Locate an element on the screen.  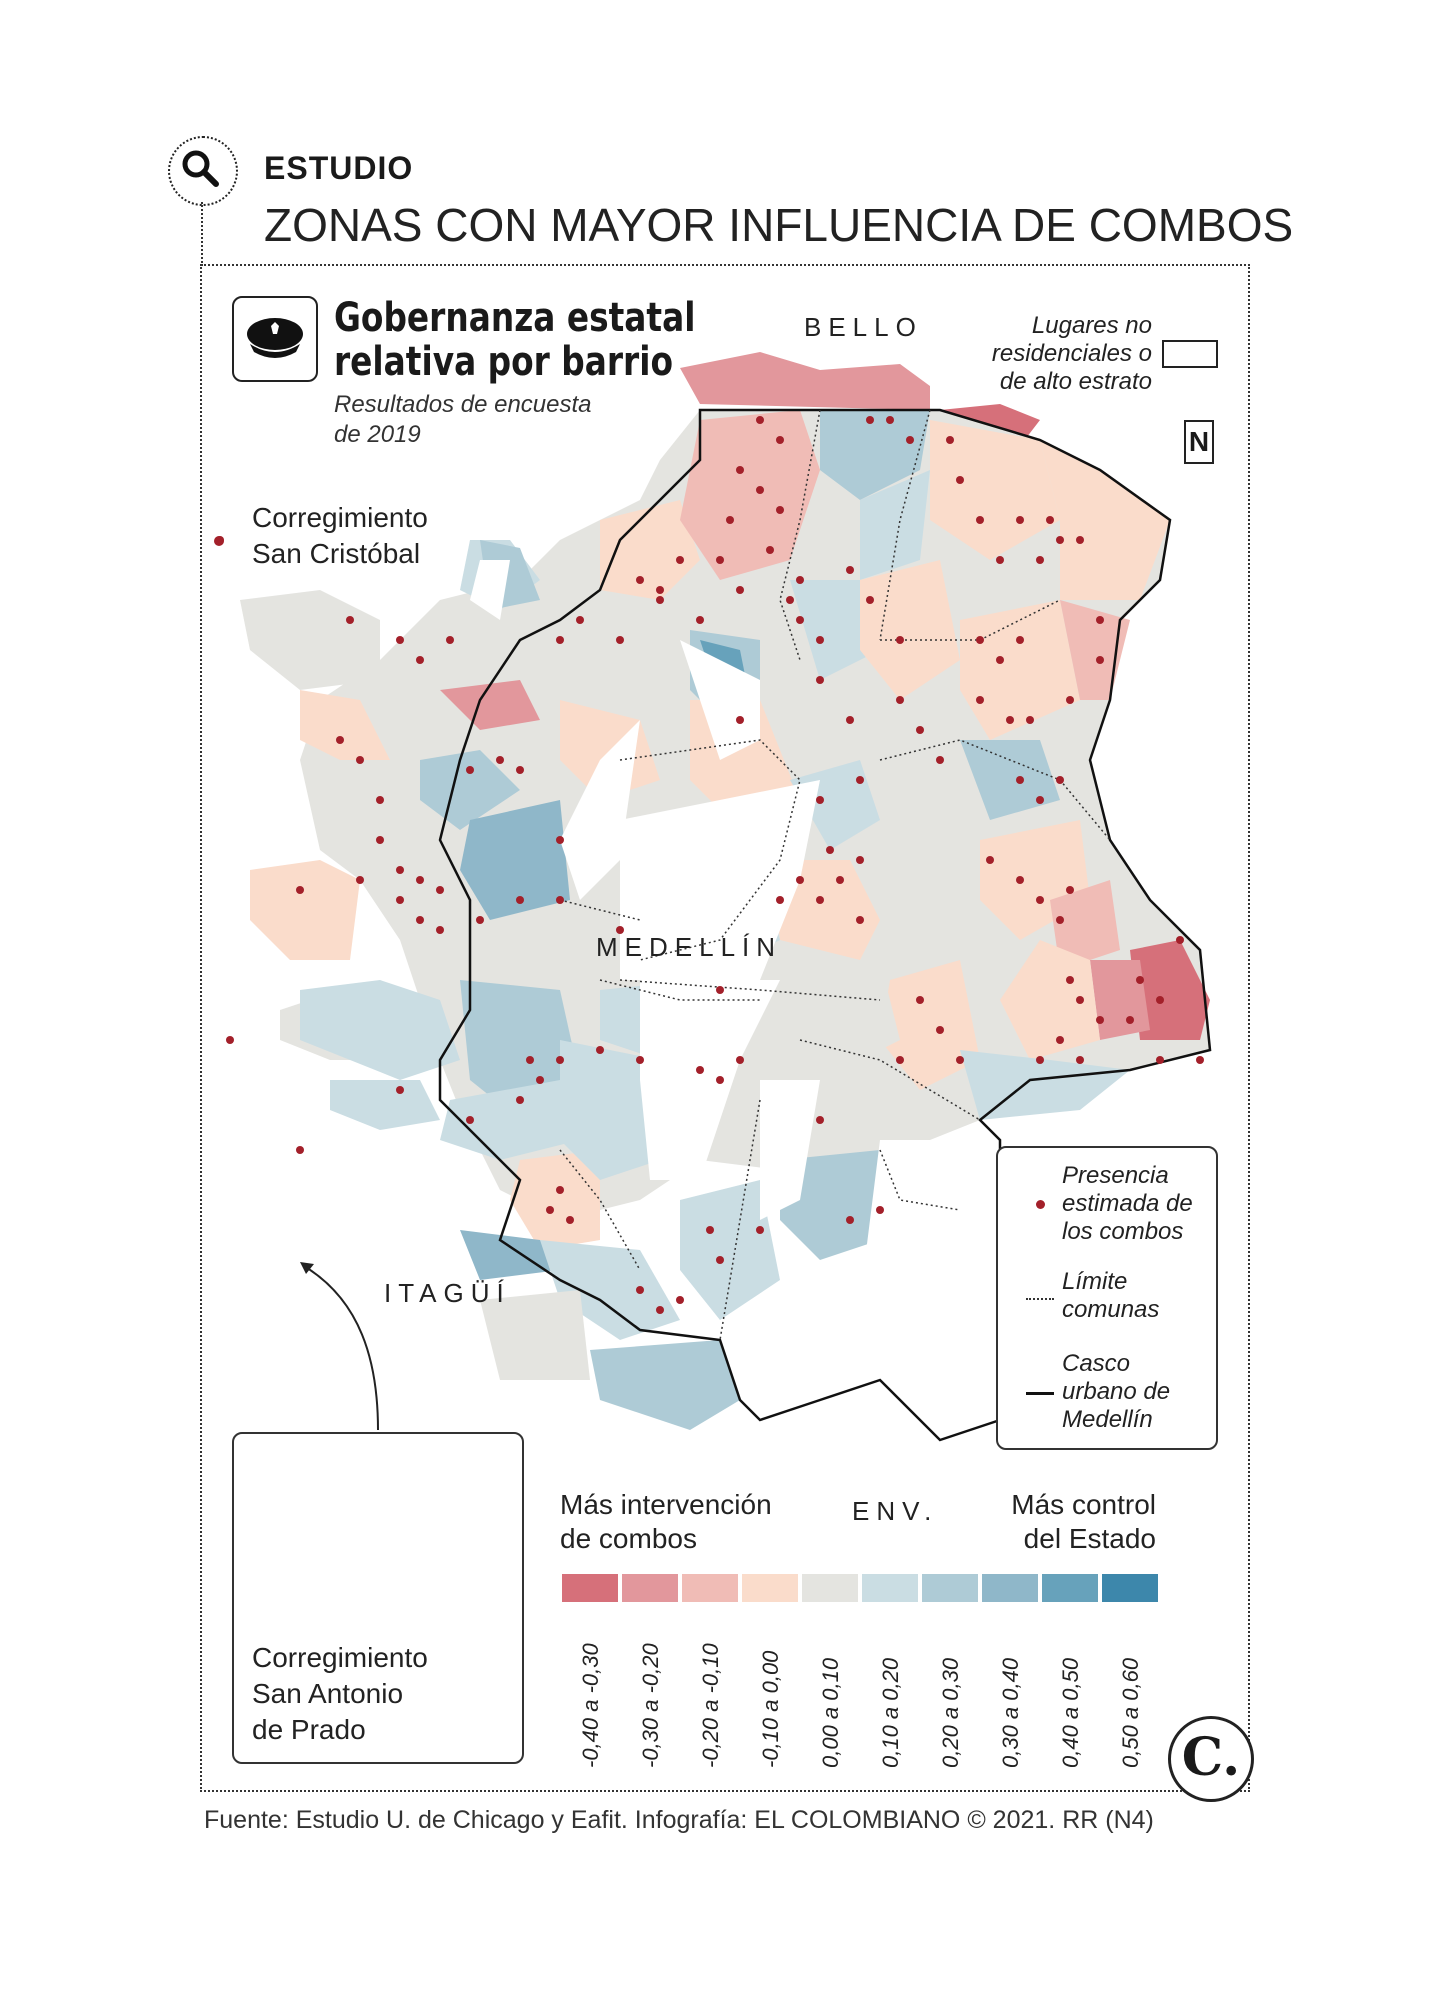
area-white-envigado is located at coordinates (930, 1290).